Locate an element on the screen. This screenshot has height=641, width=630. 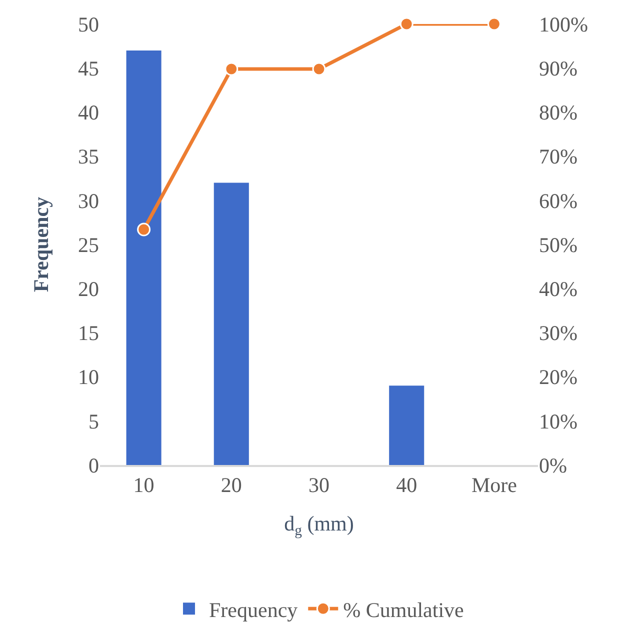
y2-tick-label: 90% is located at coordinates (558, 68).